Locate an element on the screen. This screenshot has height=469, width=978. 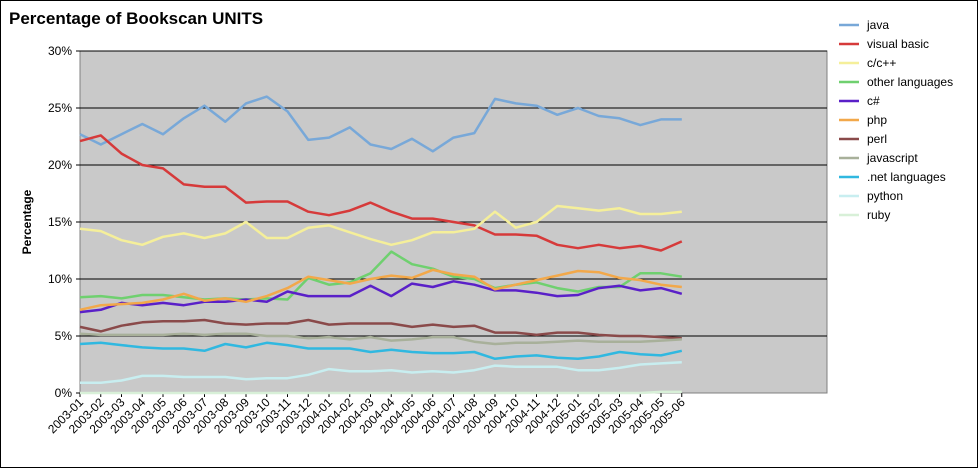
legend-label: javascript is located at coordinates (892, 158).